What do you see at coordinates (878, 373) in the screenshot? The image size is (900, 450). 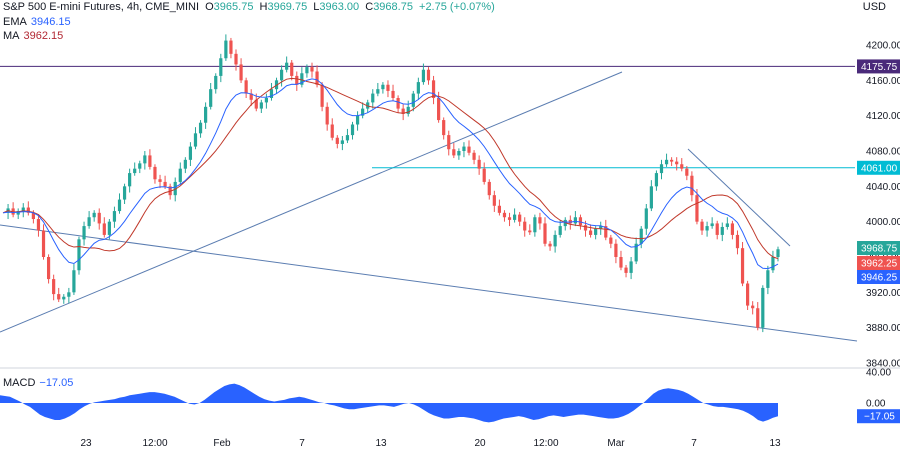 I see `macd-tick-label: 40.00` at bounding box center [878, 373].